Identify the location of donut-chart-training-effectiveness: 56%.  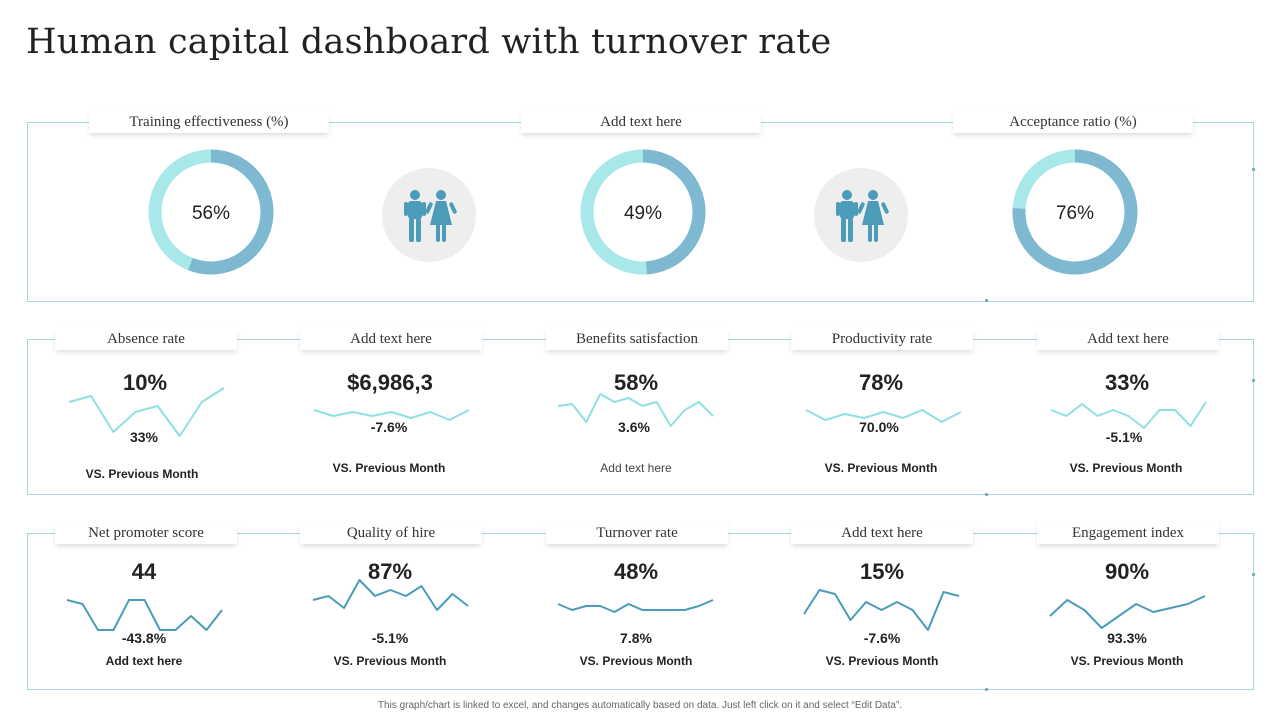
(211, 212).